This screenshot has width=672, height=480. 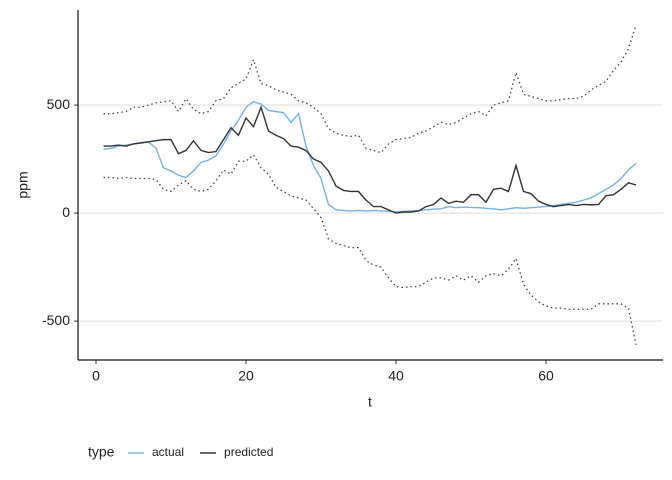 I want to click on legend-label: actual, so click(x=168, y=452).